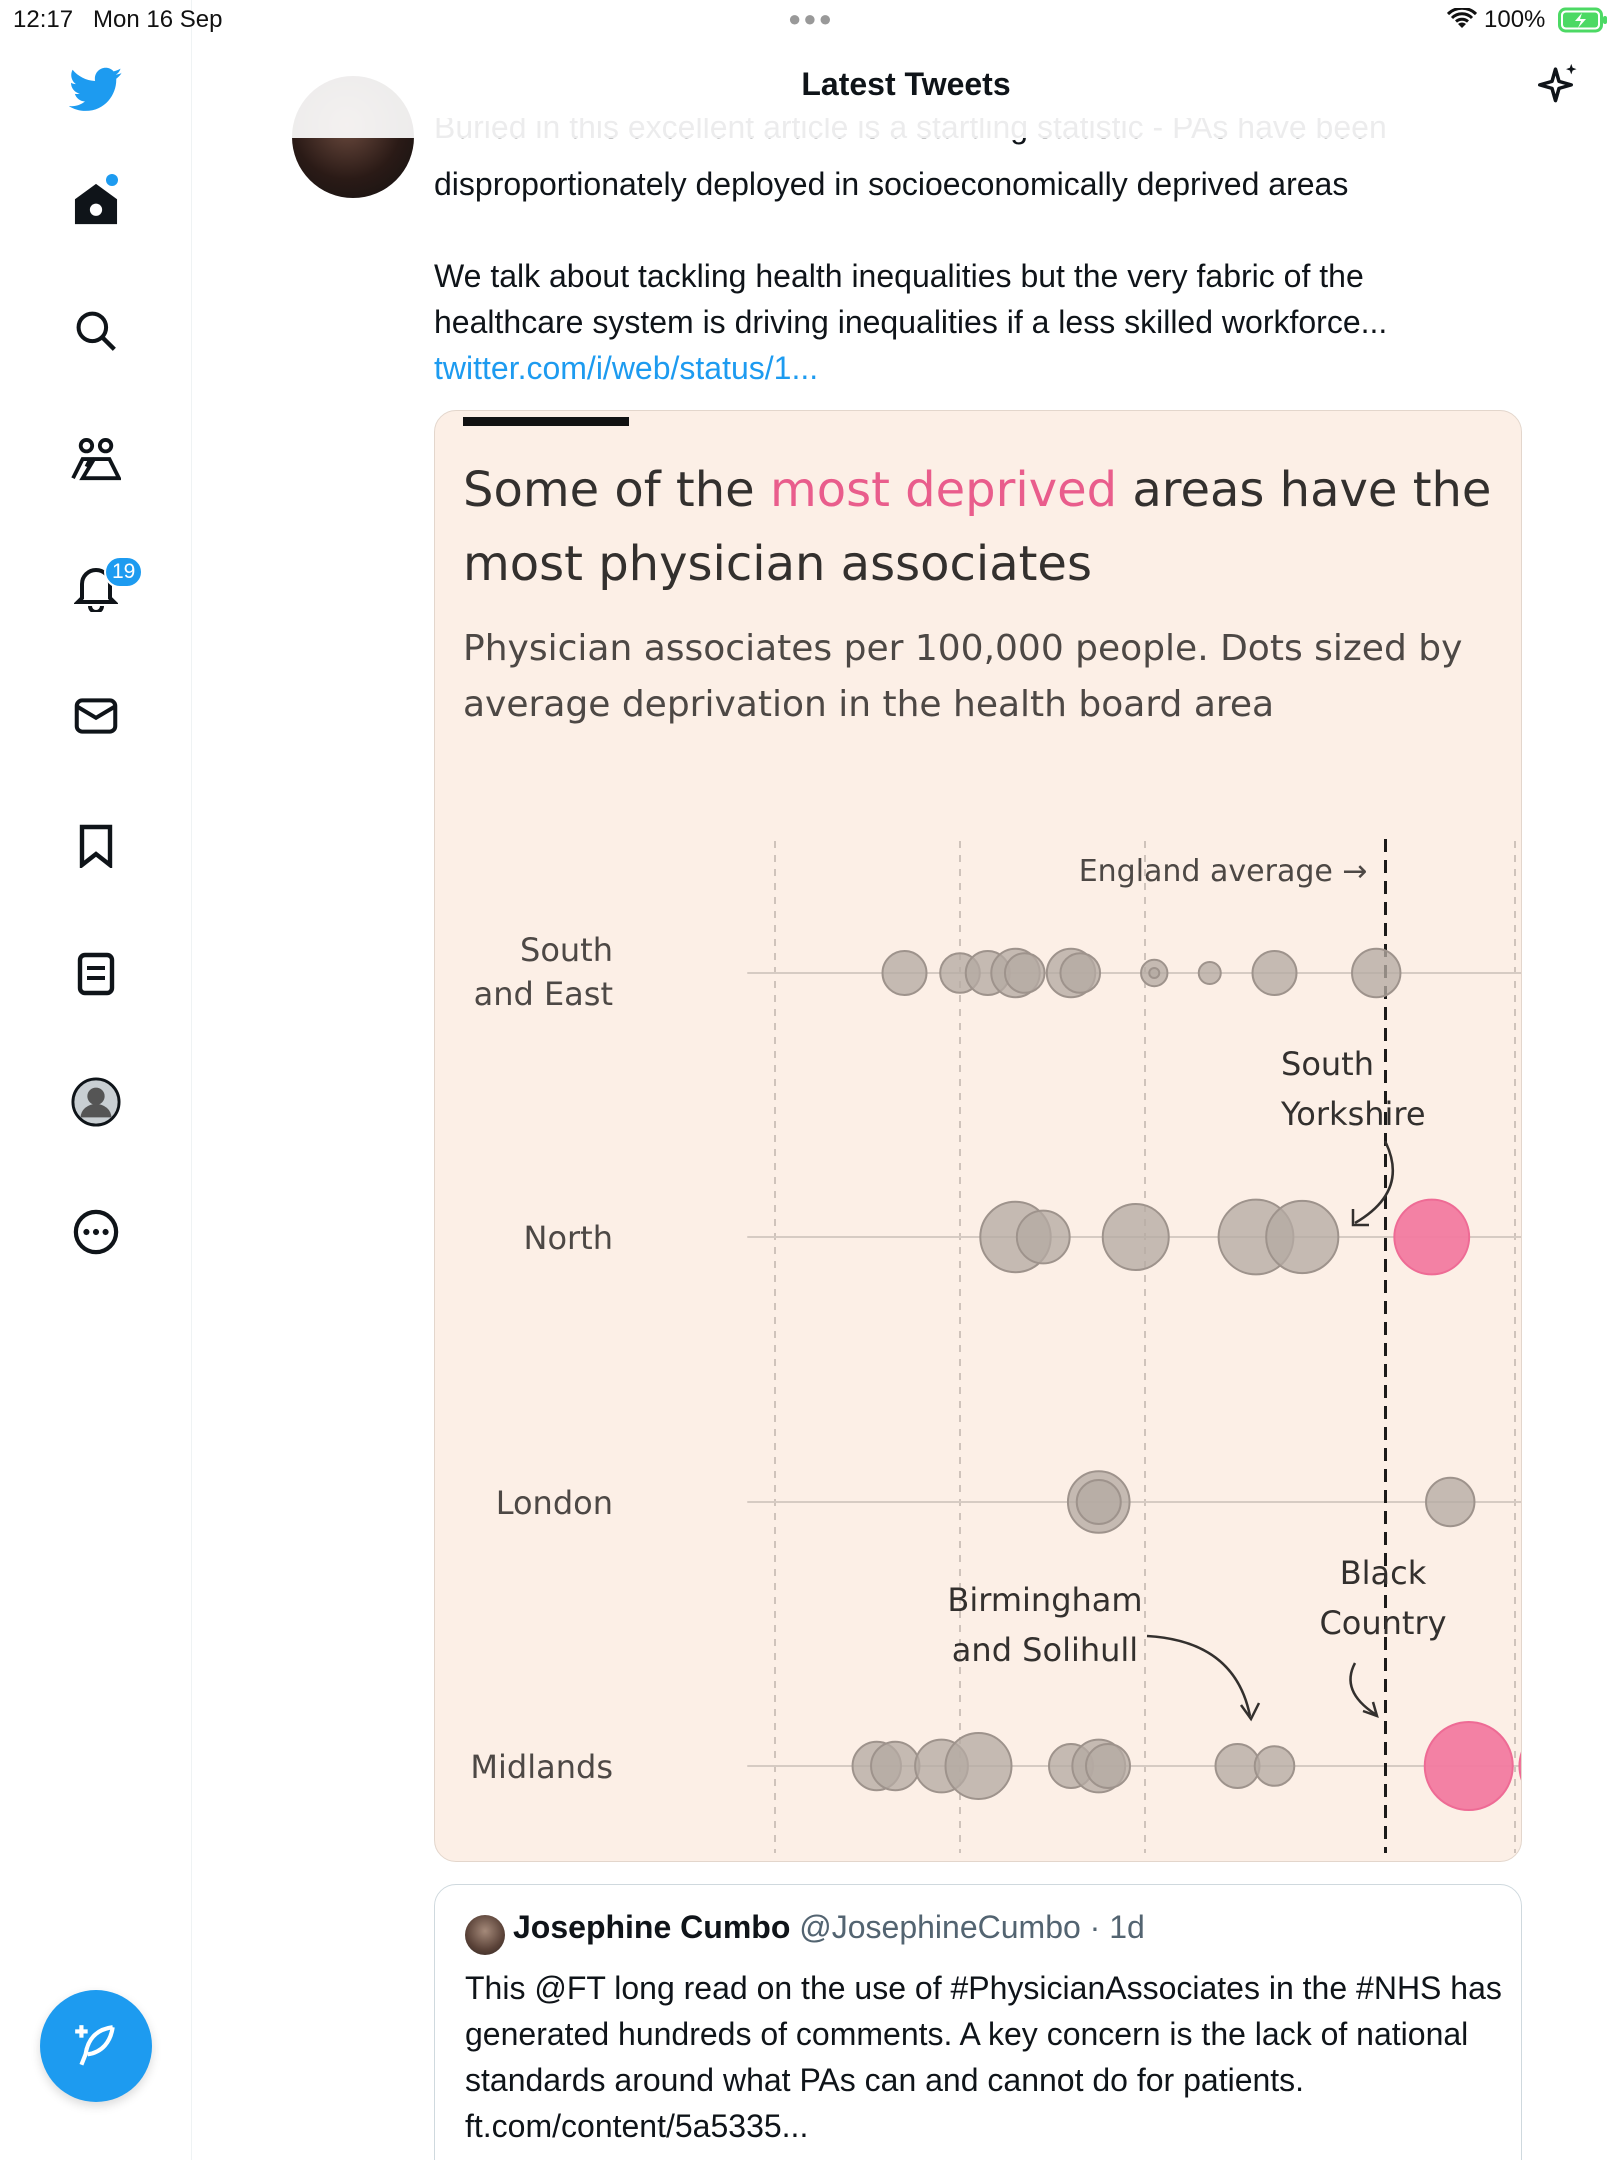  Describe the element at coordinates (1462, 20) in the screenshot. I see `wifi-icon` at that location.